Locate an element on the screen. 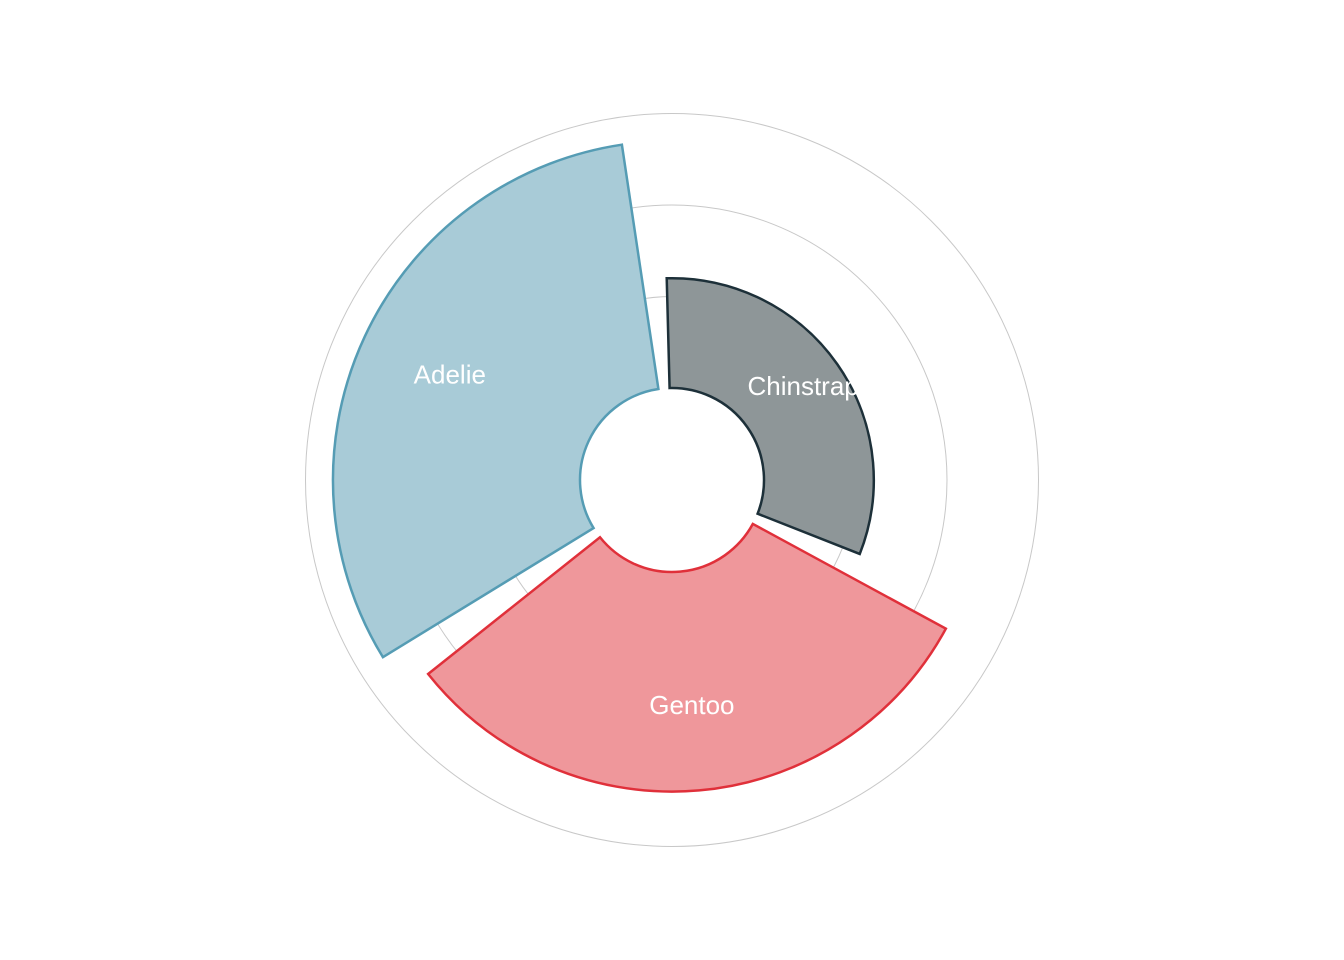 This screenshot has width=1344, height=960. slice-chinstrap is located at coordinates (770, 416).